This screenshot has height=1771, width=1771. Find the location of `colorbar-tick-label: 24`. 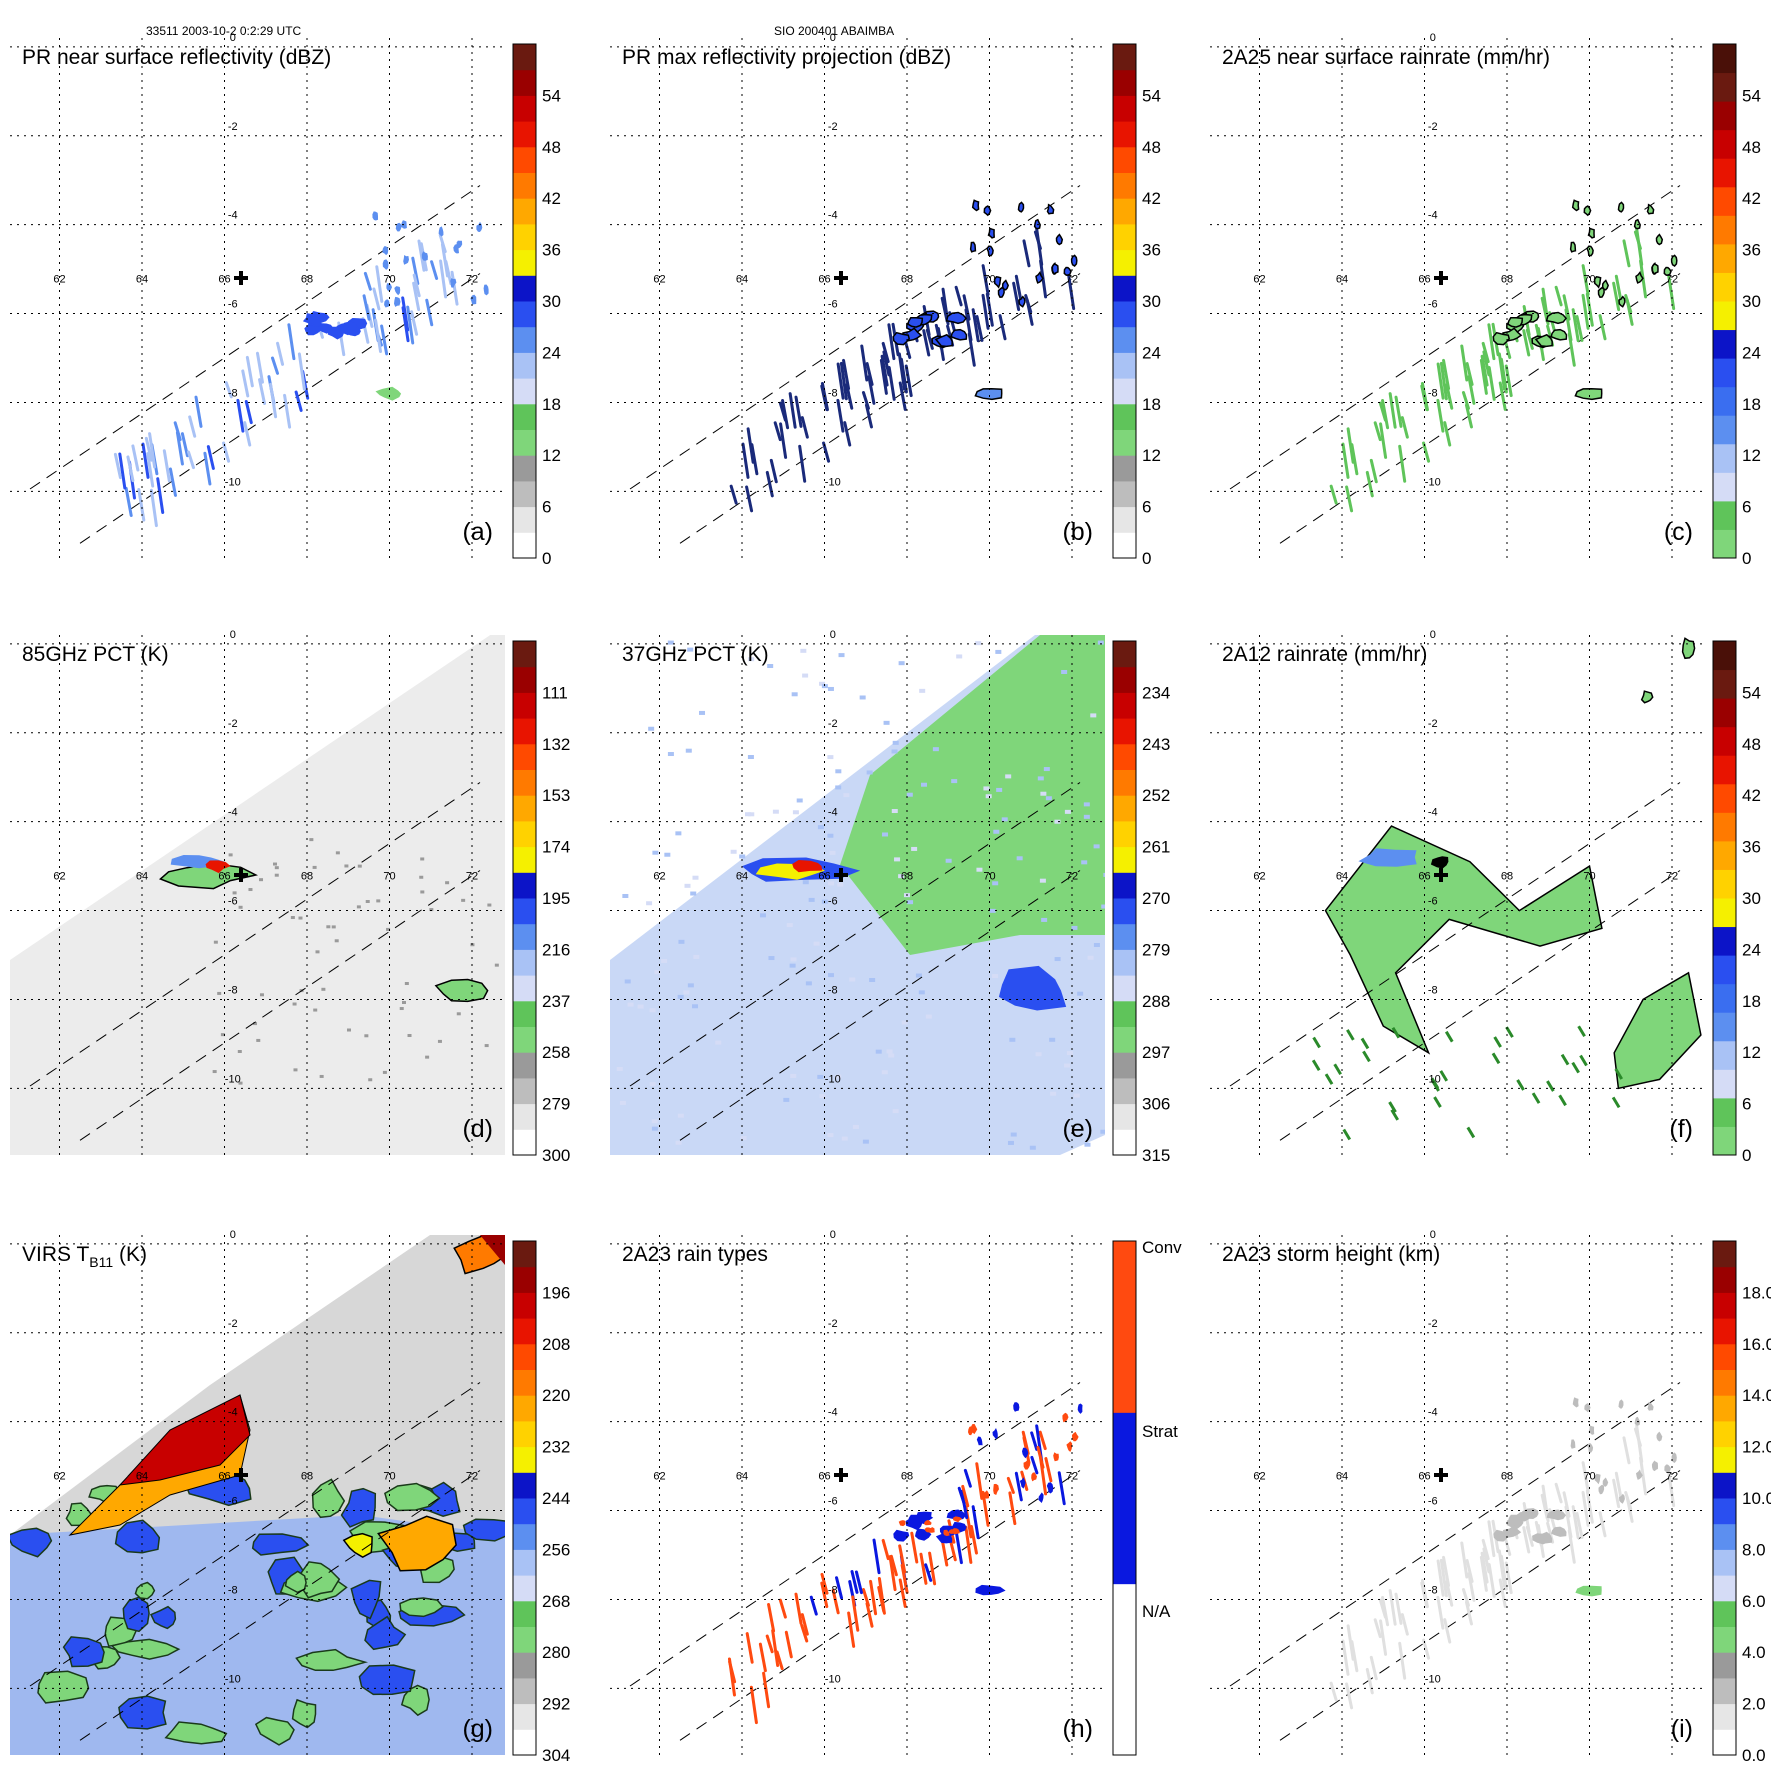

colorbar-tick-label: 24 is located at coordinates (1751, 949).